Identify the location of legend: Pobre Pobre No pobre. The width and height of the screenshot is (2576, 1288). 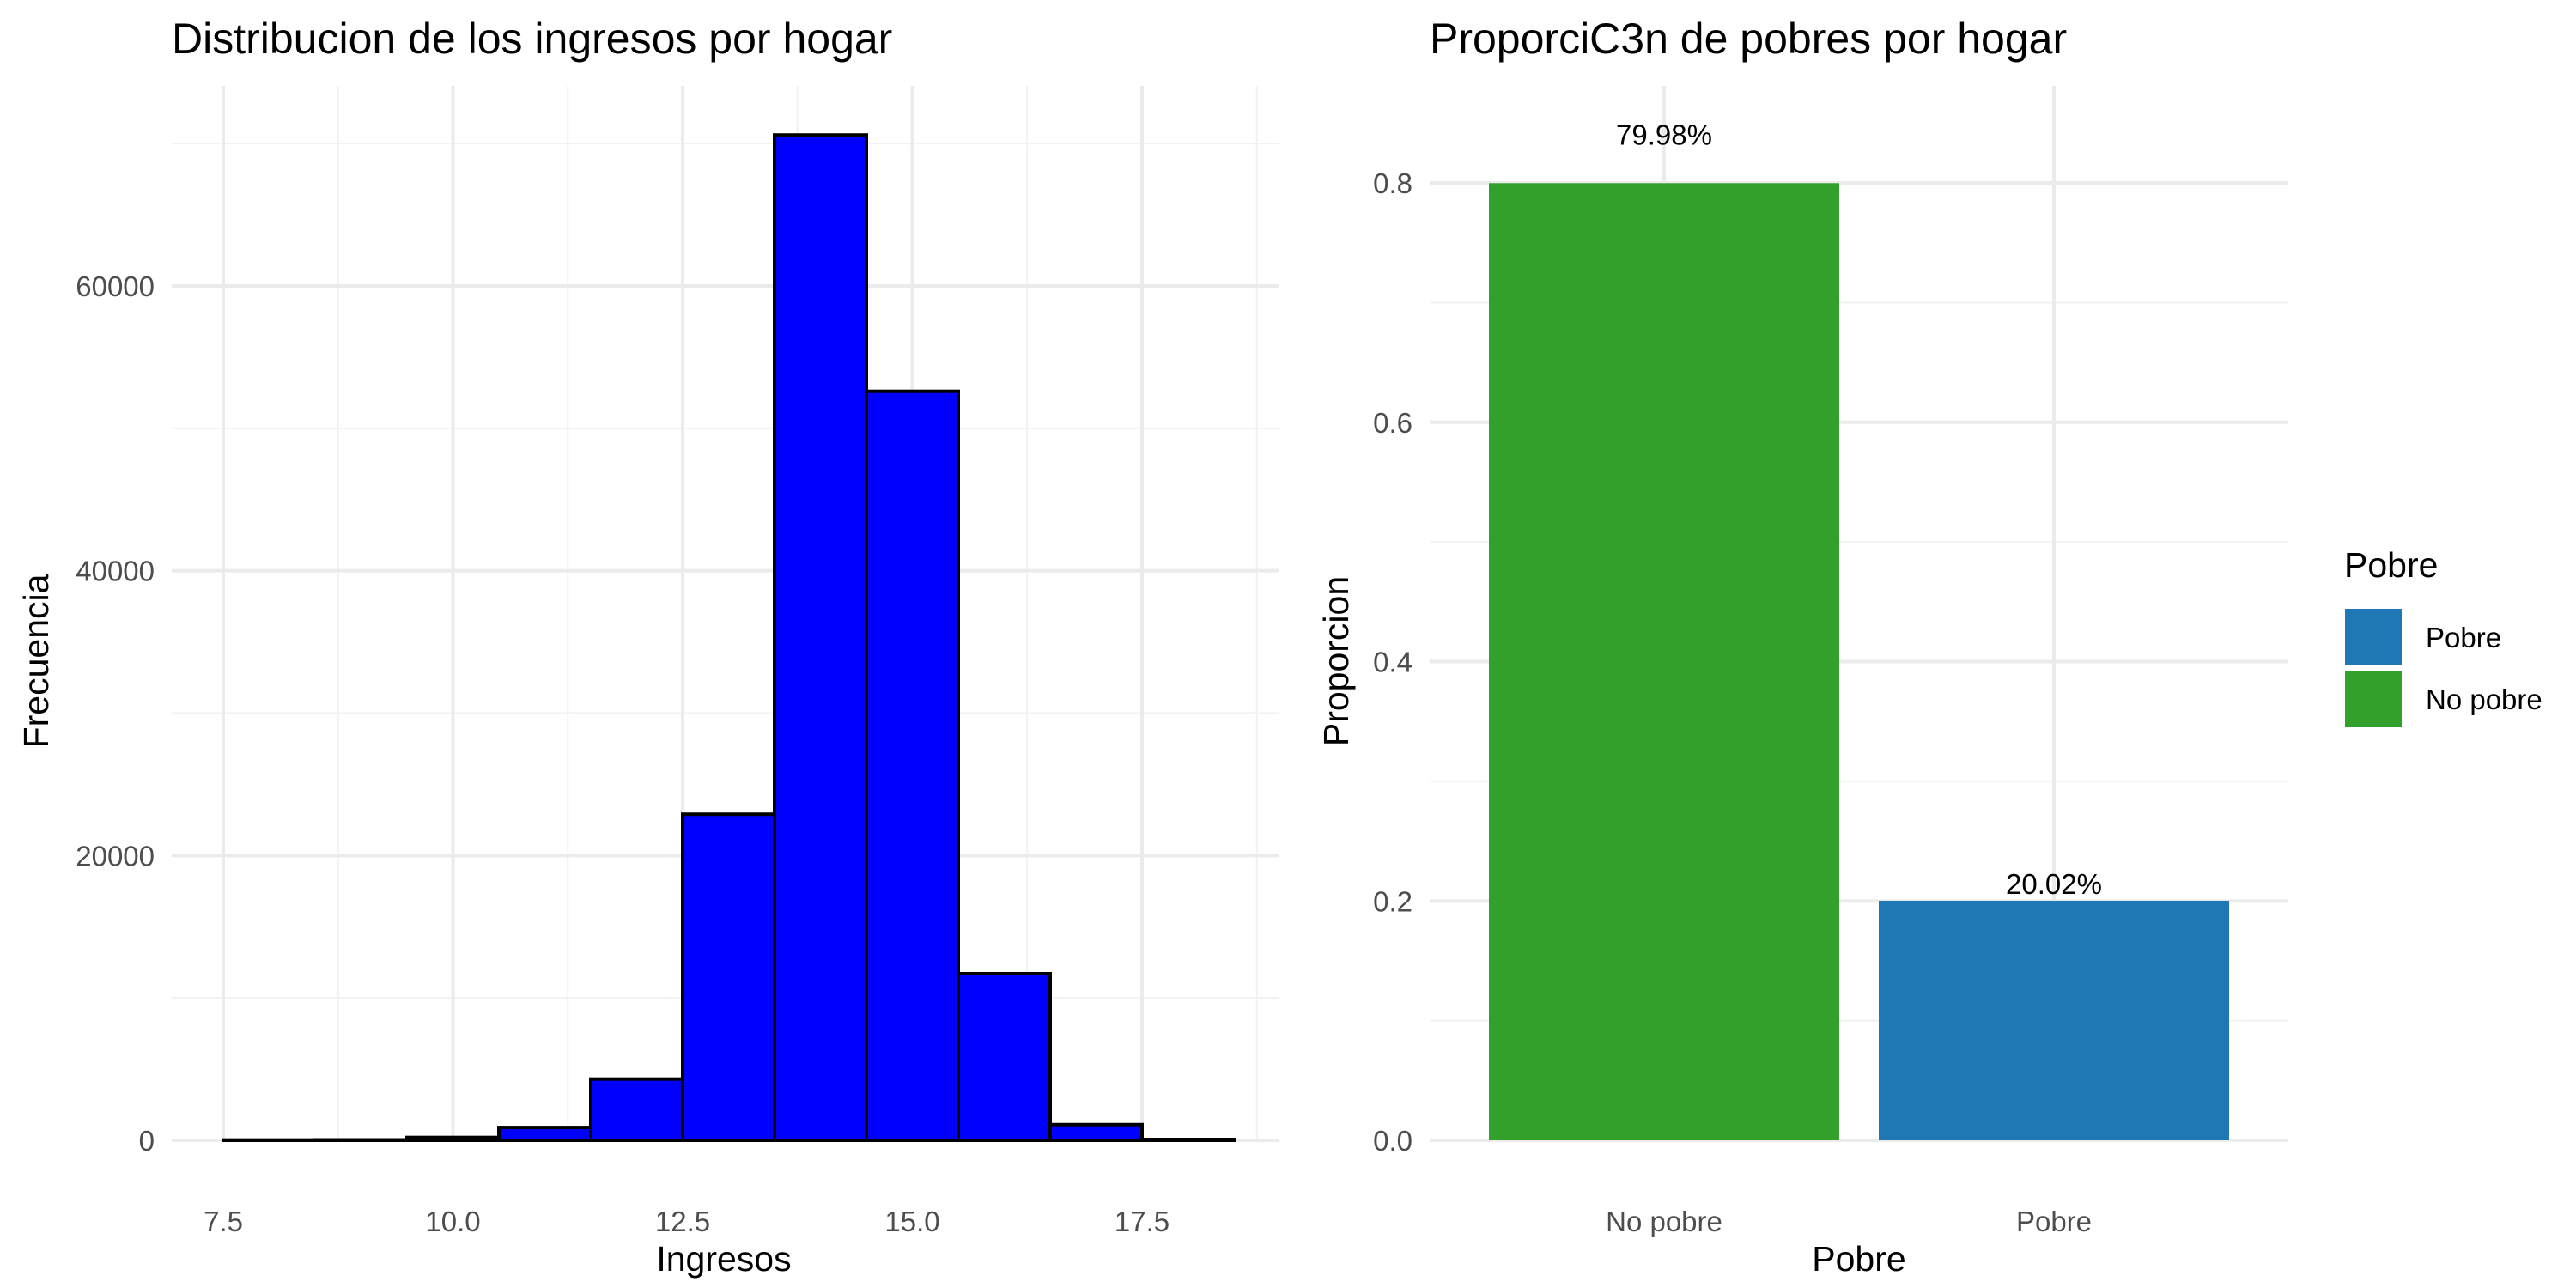
(2443, 636).